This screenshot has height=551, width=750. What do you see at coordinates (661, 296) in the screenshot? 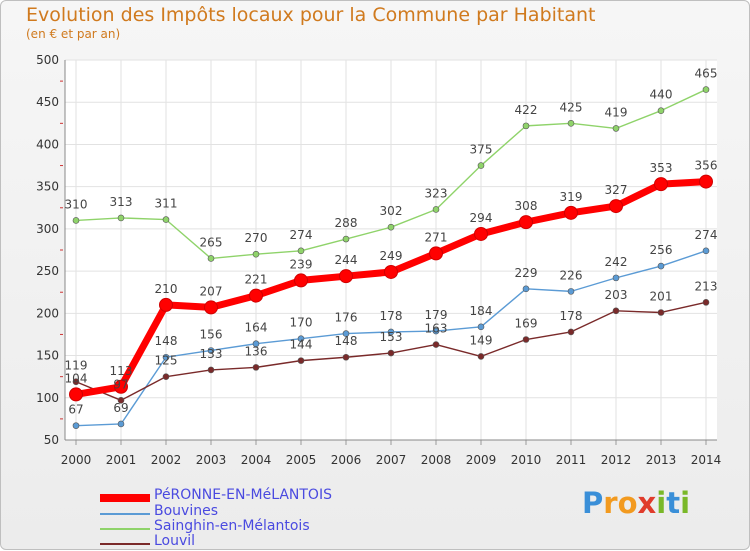
I see `data-label: 201` at bounding box center [661, 296].